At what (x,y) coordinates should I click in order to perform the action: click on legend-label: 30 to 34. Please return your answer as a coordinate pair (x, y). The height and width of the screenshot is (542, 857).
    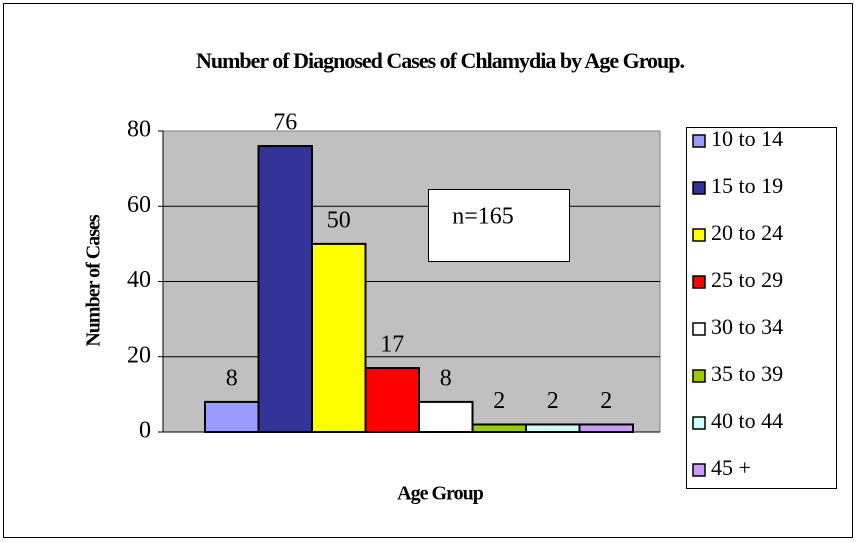
    Looking at the image, I should click on (747, 326).